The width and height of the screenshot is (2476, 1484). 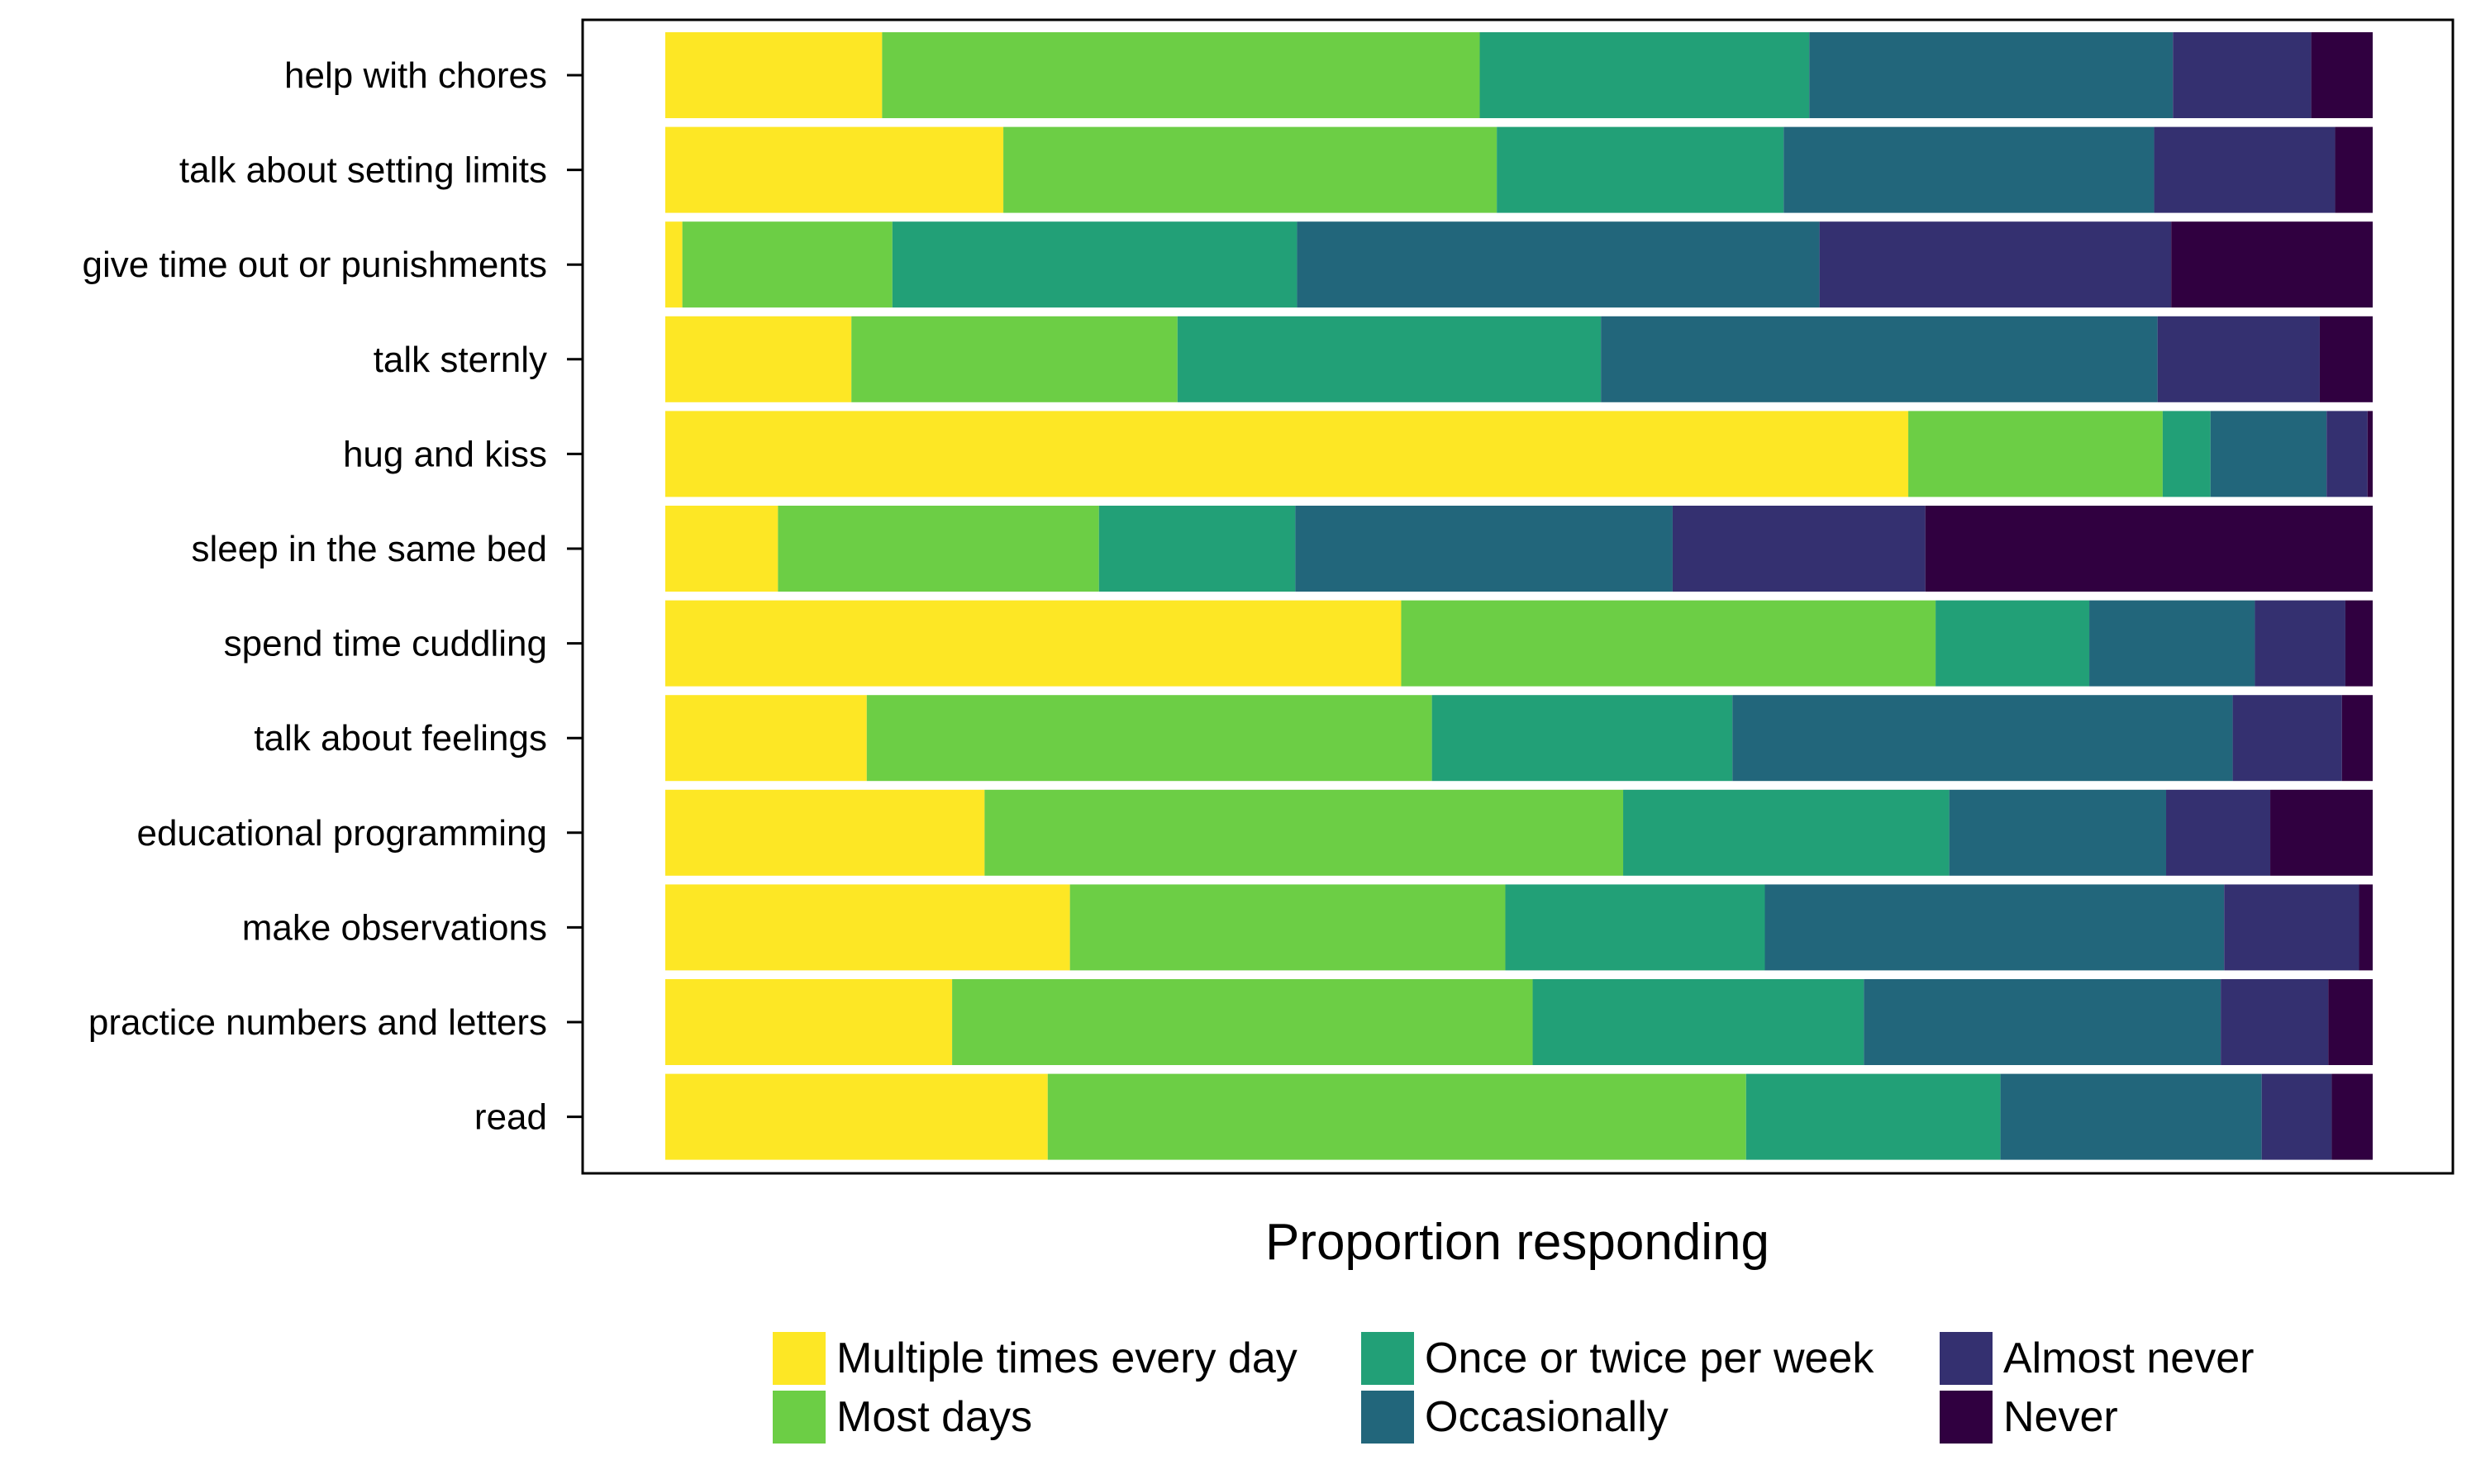 I want to click on bar-spend-time-cuddling-never, so click(x=2359, y=643).